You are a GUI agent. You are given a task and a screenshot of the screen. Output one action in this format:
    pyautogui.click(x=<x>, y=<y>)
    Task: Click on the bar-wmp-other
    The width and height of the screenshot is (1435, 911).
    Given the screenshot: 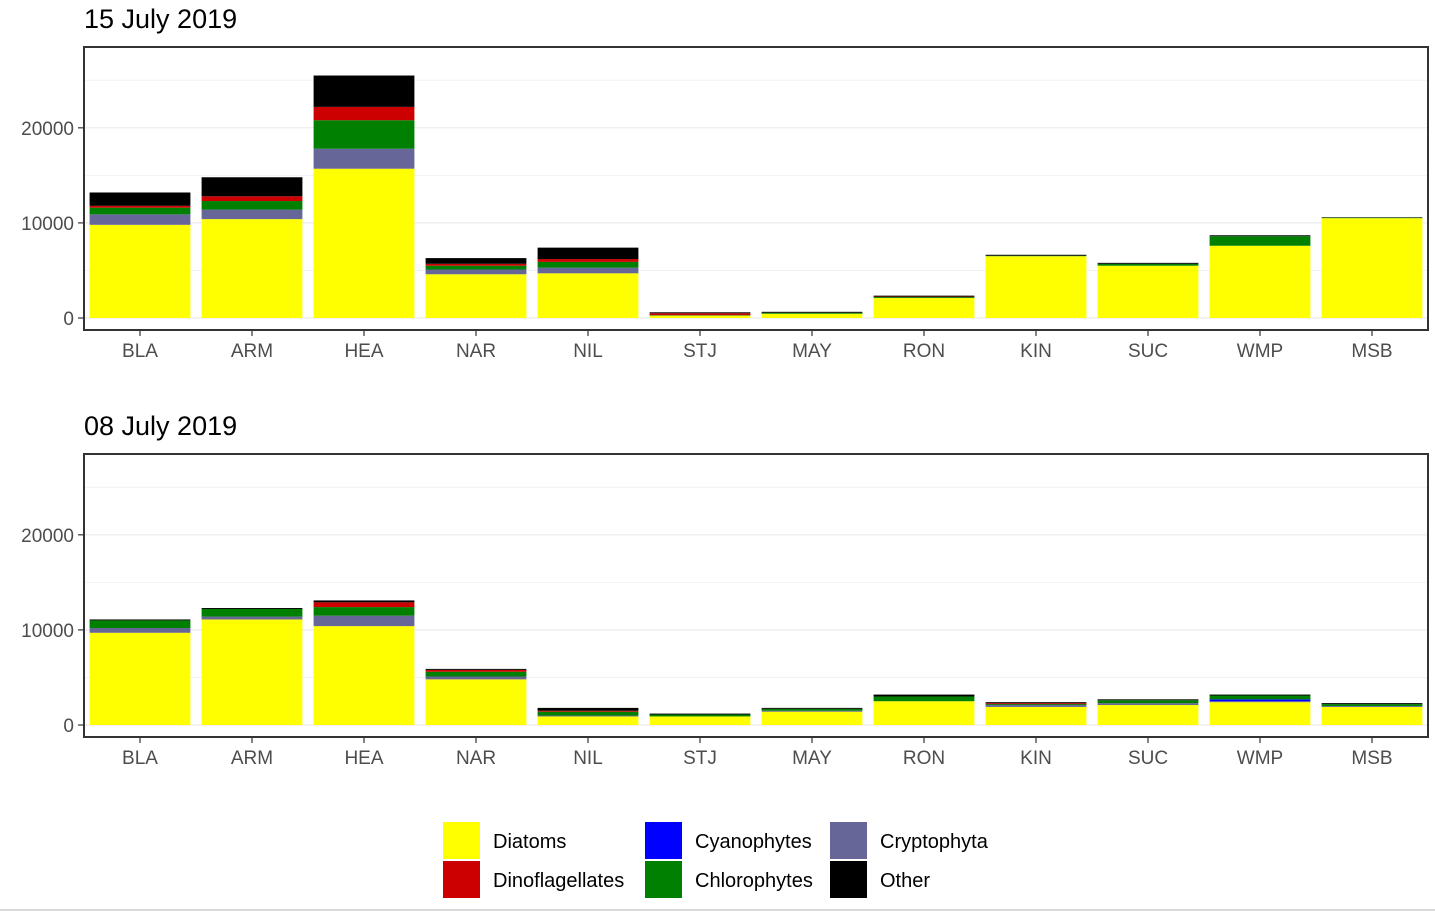 What is the action you would take?
    pyautogui.click(x=1260, y=236)
    